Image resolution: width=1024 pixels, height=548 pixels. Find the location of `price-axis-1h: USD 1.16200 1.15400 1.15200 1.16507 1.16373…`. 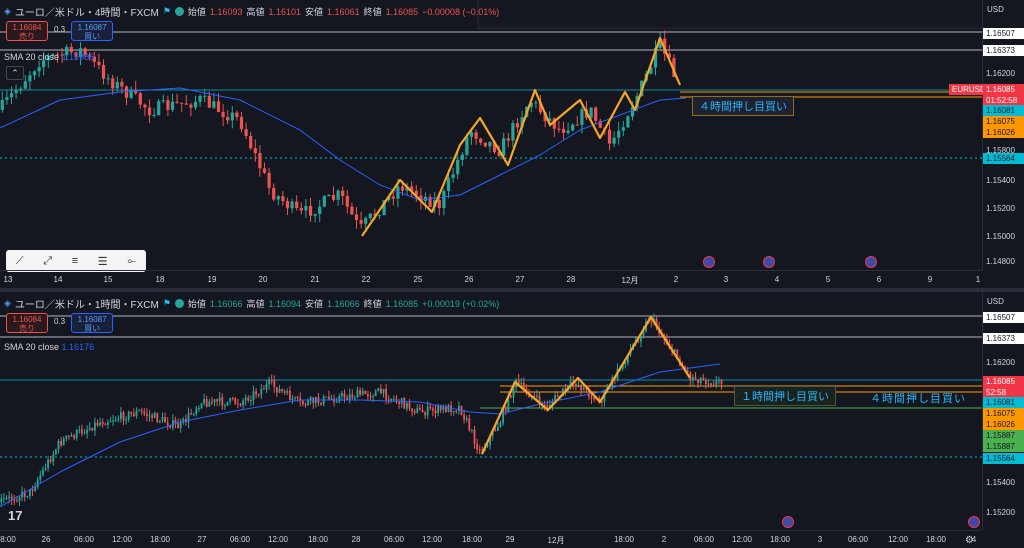

price-axis-1h: USD 1.16200 1.15400 1.15200 1.16507 1.16373… is located at coordinates (1003, 411).